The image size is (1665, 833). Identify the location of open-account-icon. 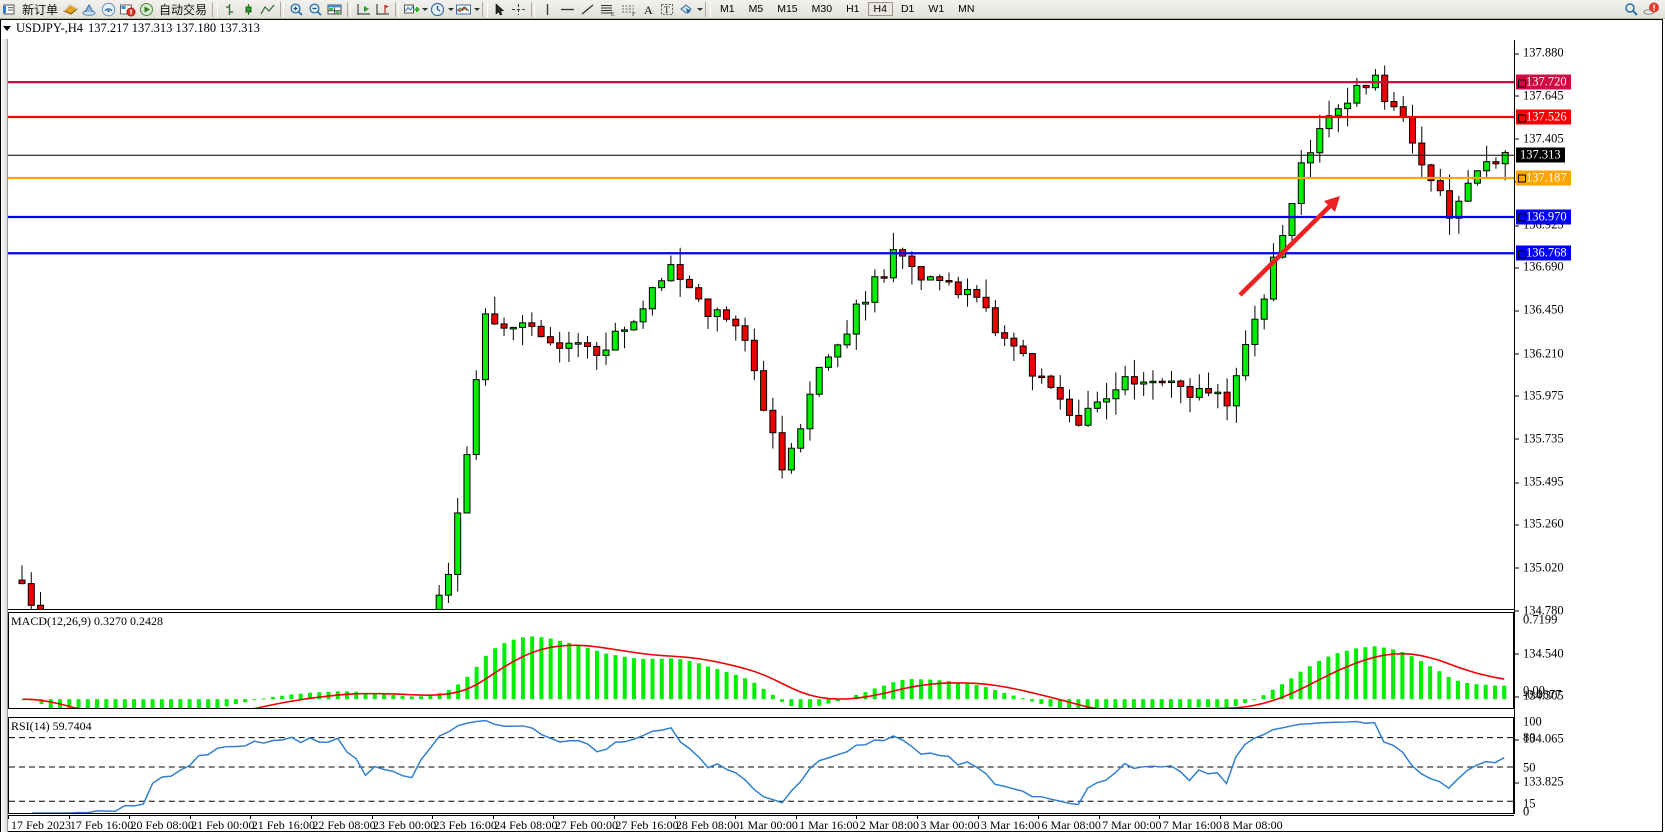
(89, 9).